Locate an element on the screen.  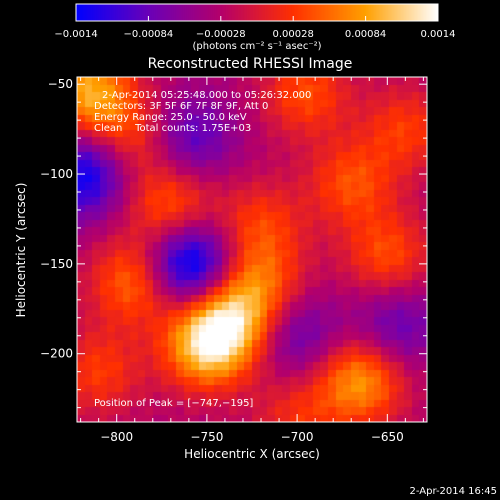
y-axis-label: Heliocentric Y (arcsec) is located at coordinates (21, 250).